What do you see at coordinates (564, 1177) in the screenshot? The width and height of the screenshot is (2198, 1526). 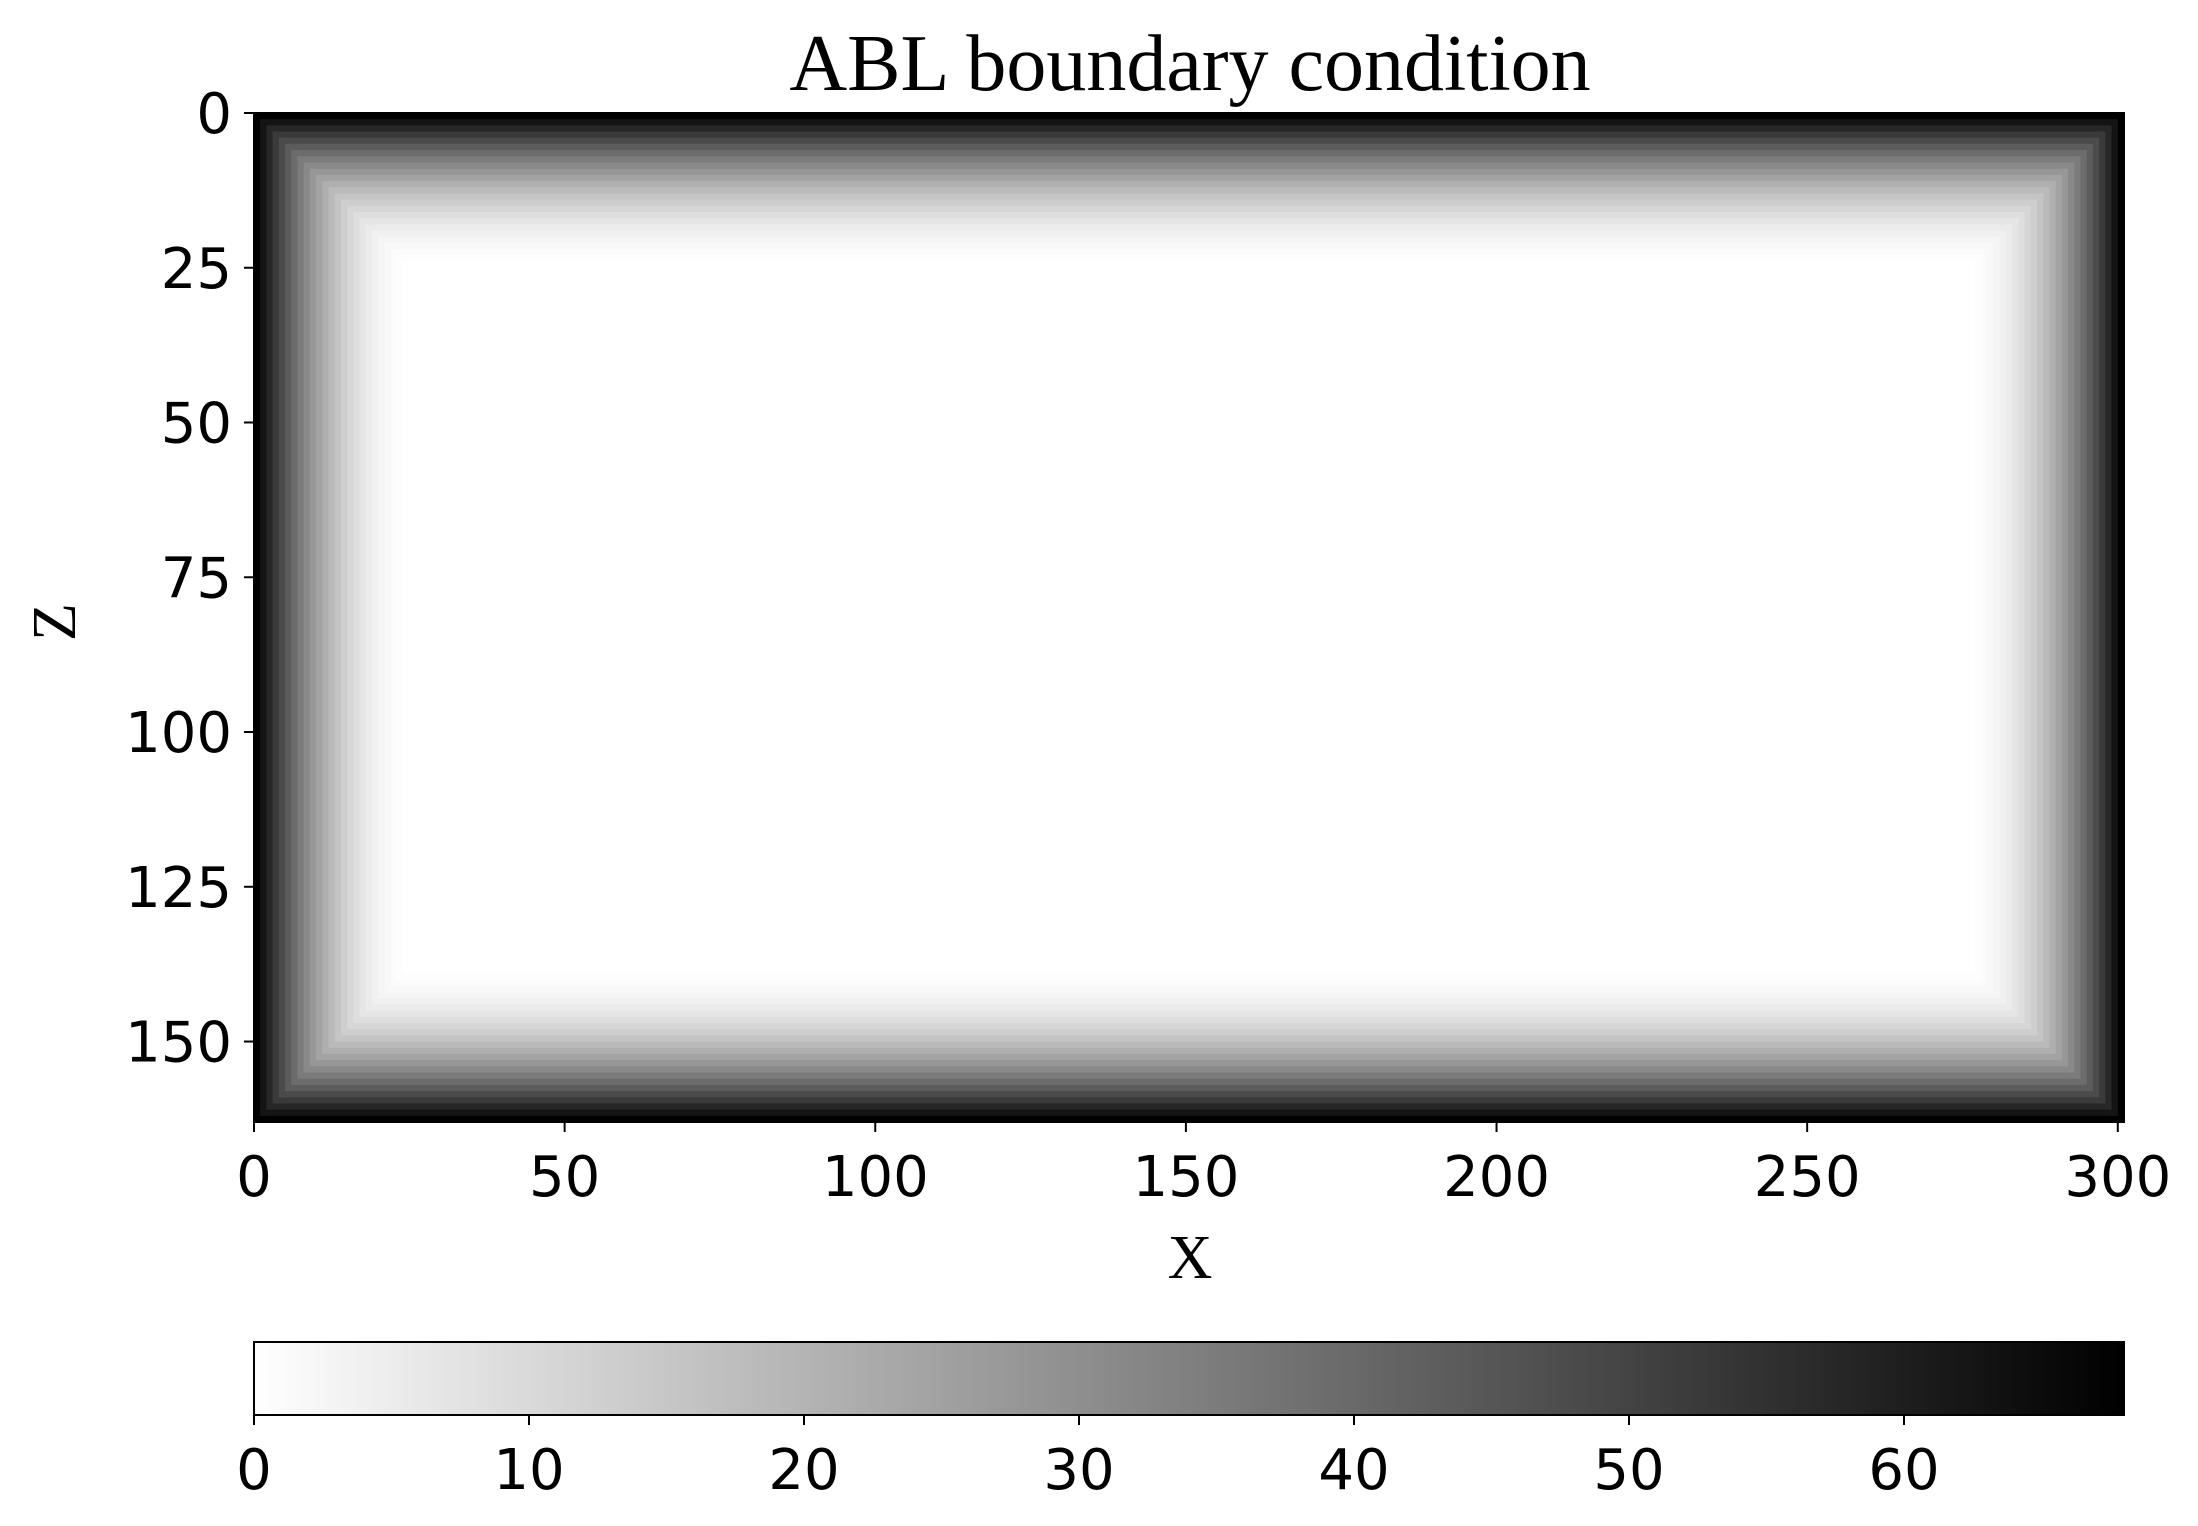 I see `x-tick-label: 50` at bounding box center [564, 1177].